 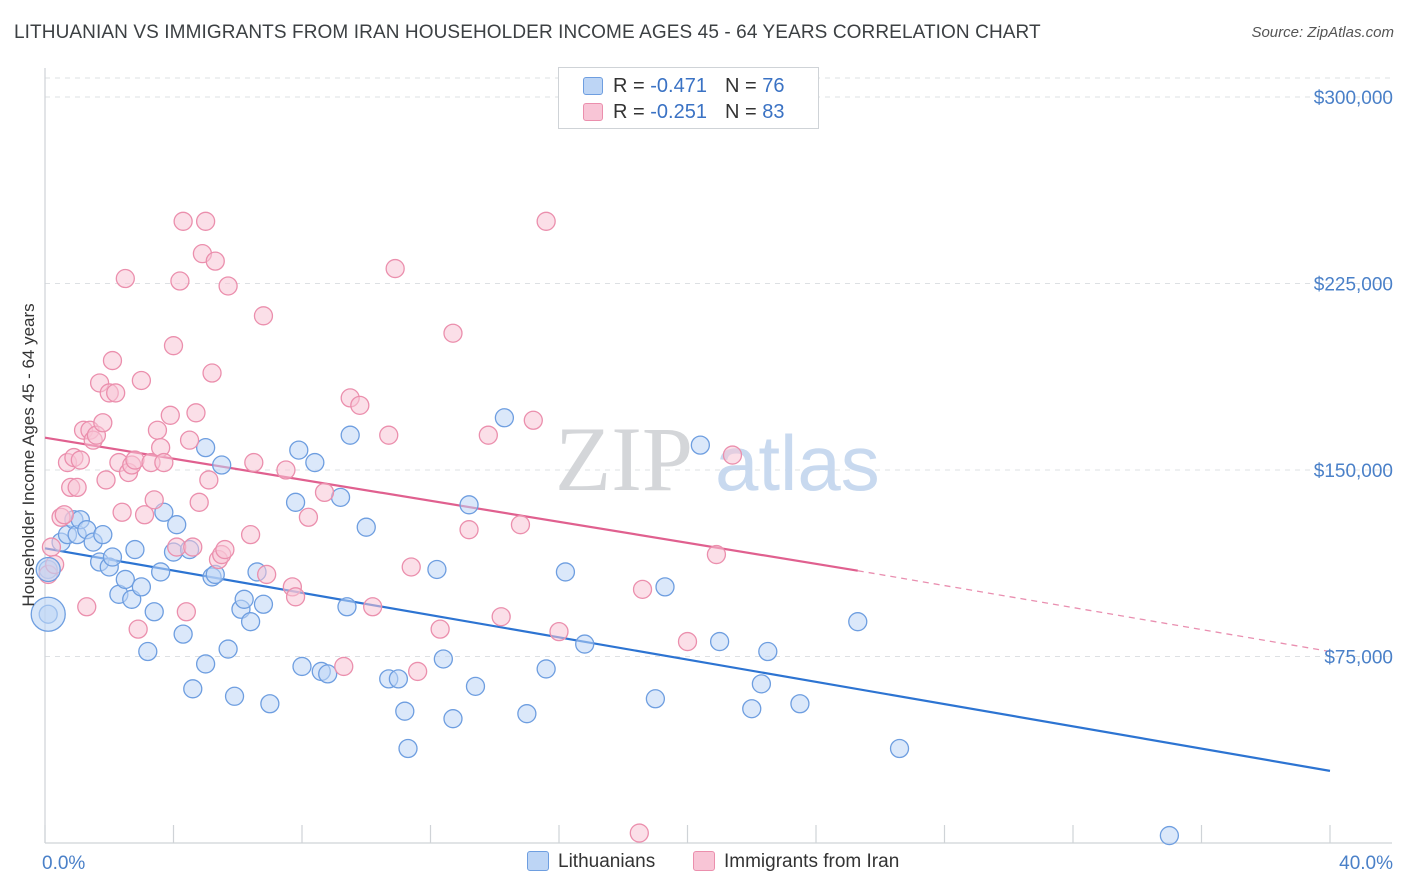 I want to click on swatch-blue, so click(x=593, y=86).